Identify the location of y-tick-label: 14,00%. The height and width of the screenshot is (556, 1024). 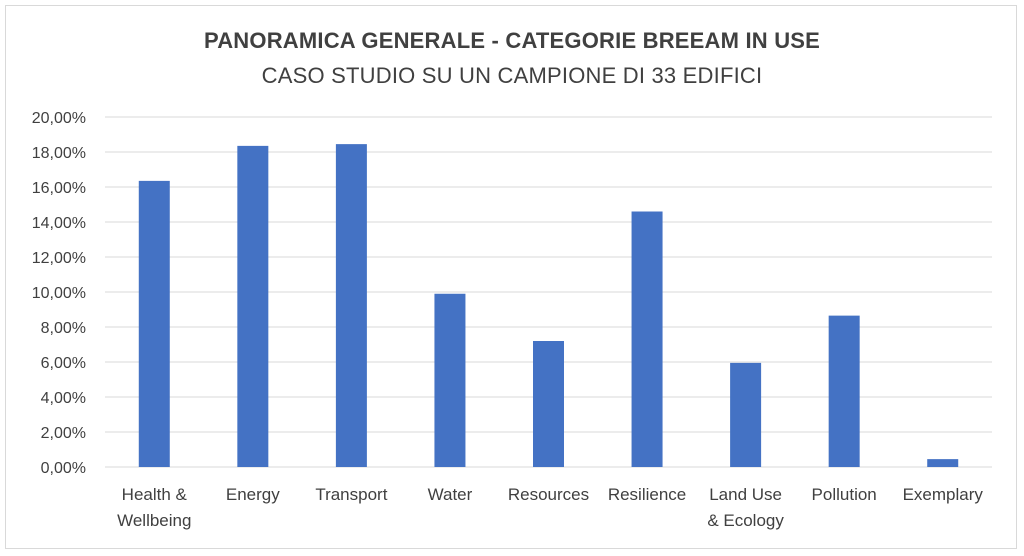
(59, 223).